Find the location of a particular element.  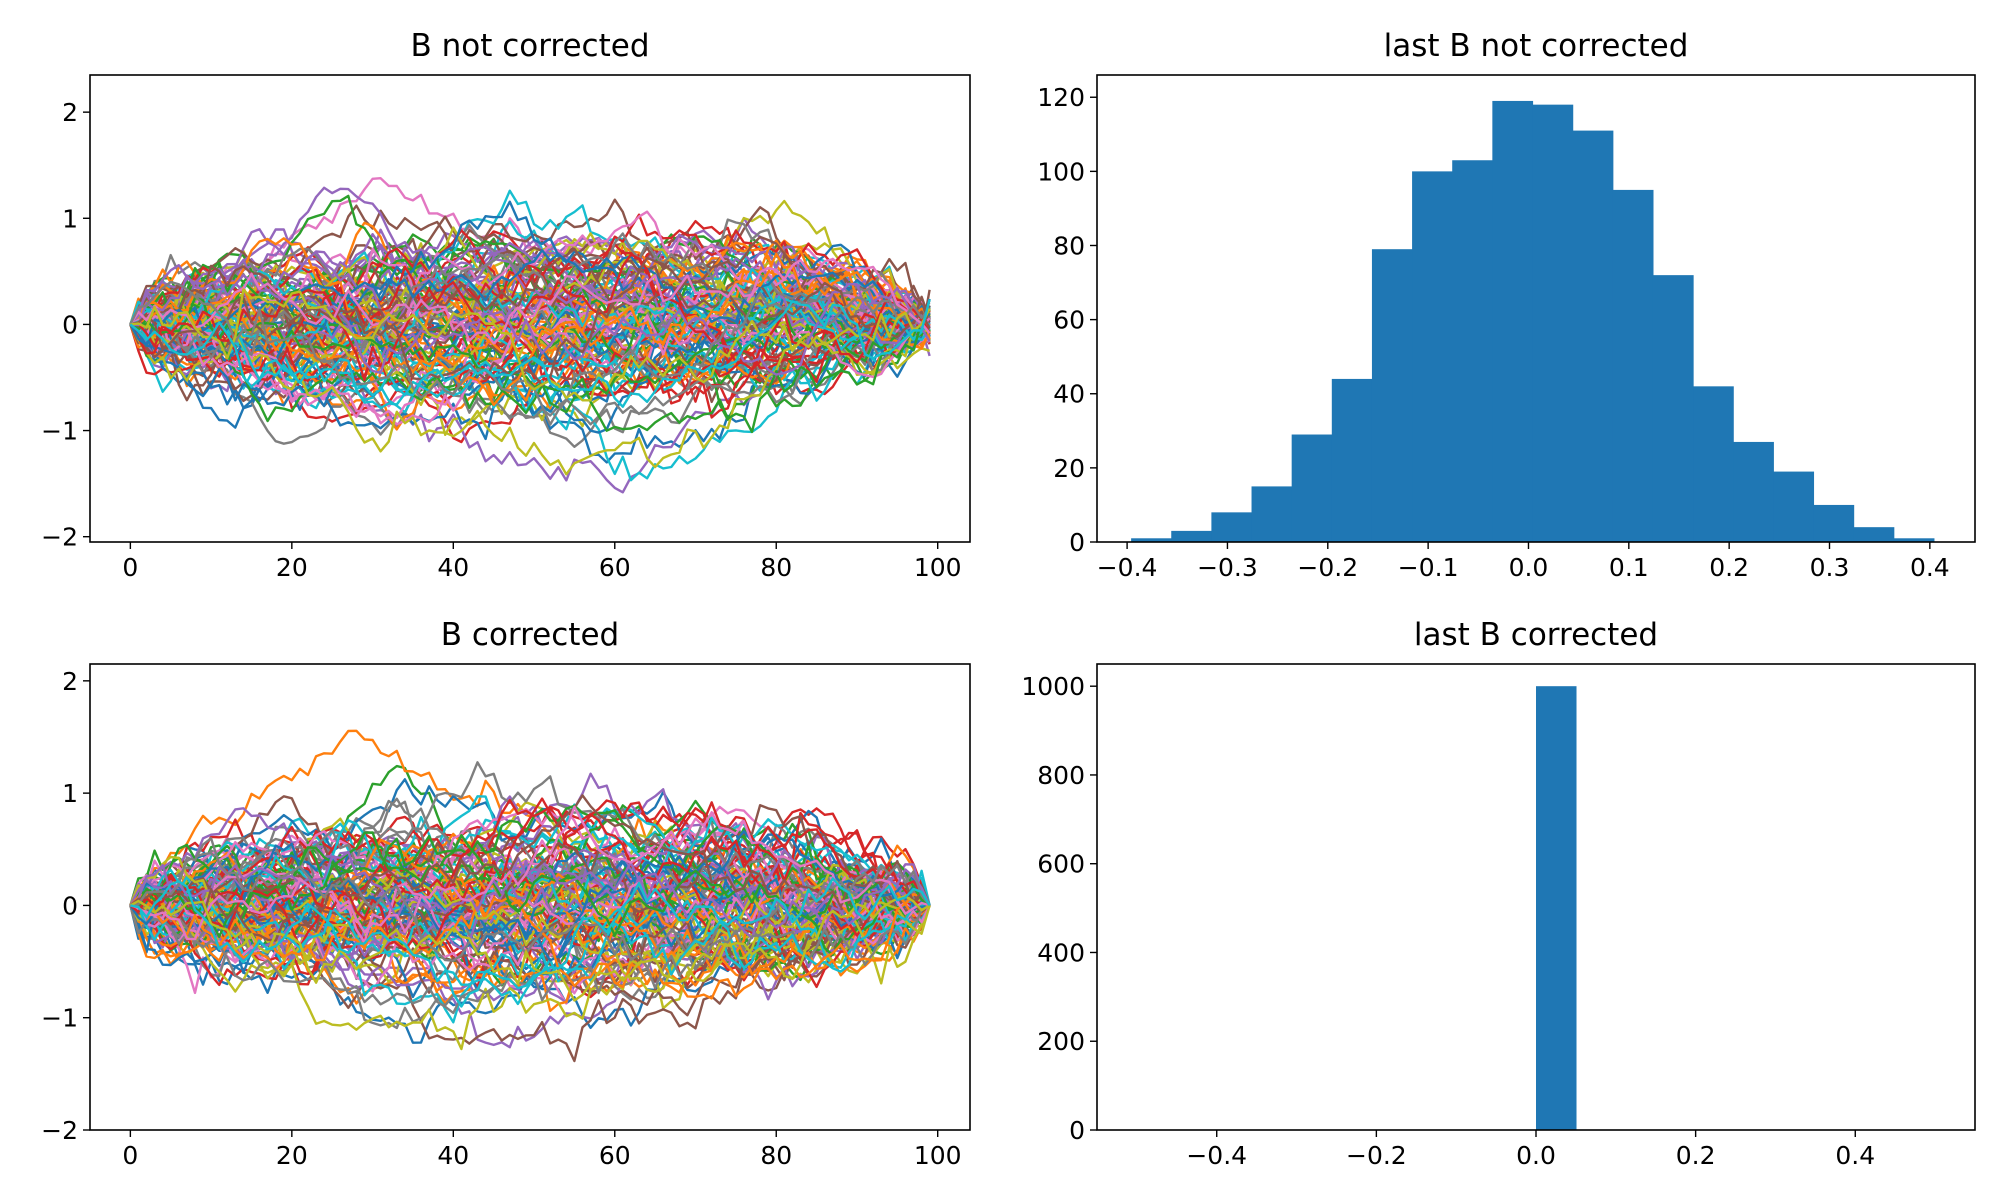

x-tick-label: 0.4 is located at coordinates (1855, 1155).